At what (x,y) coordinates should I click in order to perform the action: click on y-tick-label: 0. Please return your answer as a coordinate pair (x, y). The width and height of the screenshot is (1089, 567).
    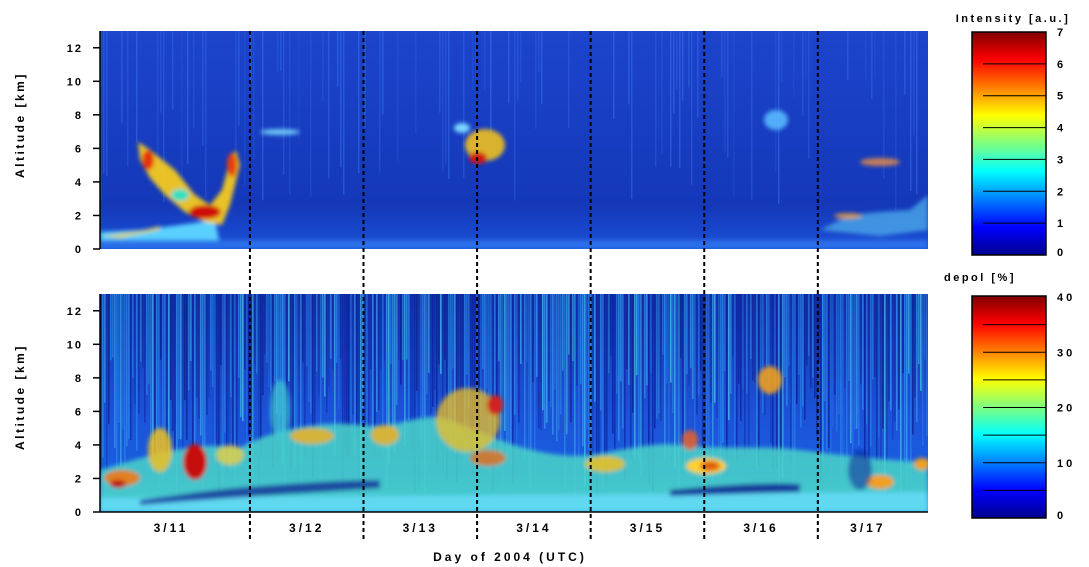
    Looking at the image, I should click on (79, 513).